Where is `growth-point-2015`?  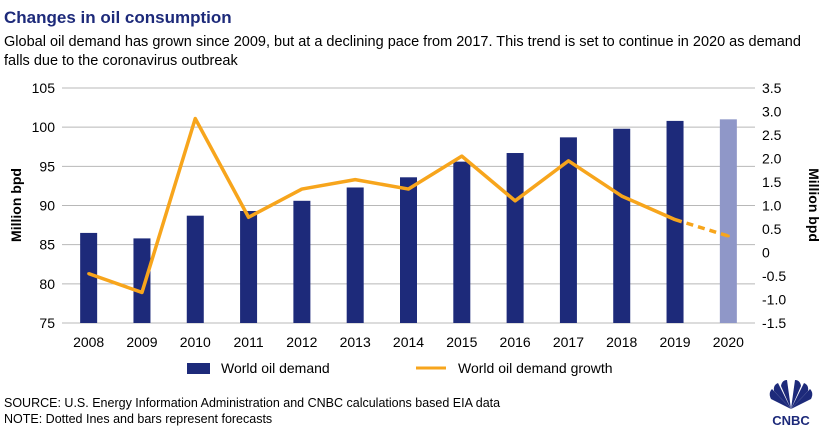
growth-point-2015 is located at coordinates (462, 156).